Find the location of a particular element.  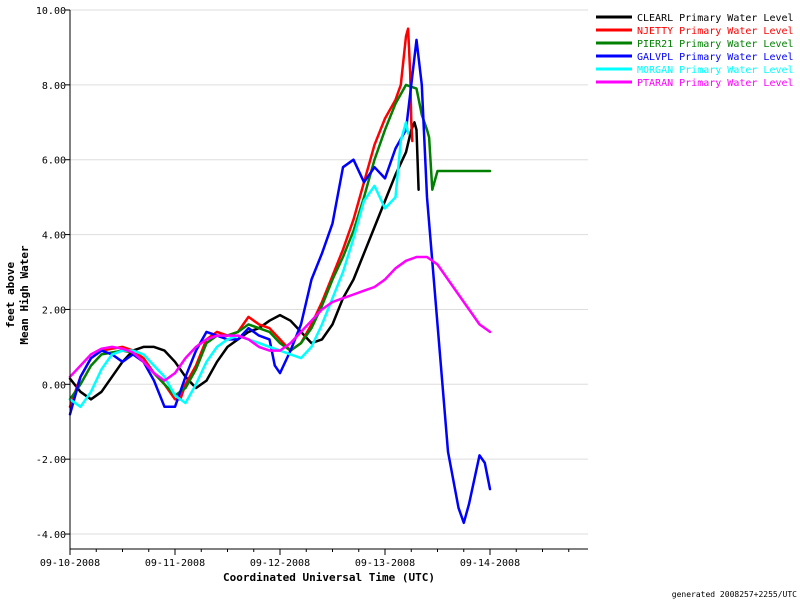

legend-label: PIER21 Primary Water Level is located at coordinates (715, 44).